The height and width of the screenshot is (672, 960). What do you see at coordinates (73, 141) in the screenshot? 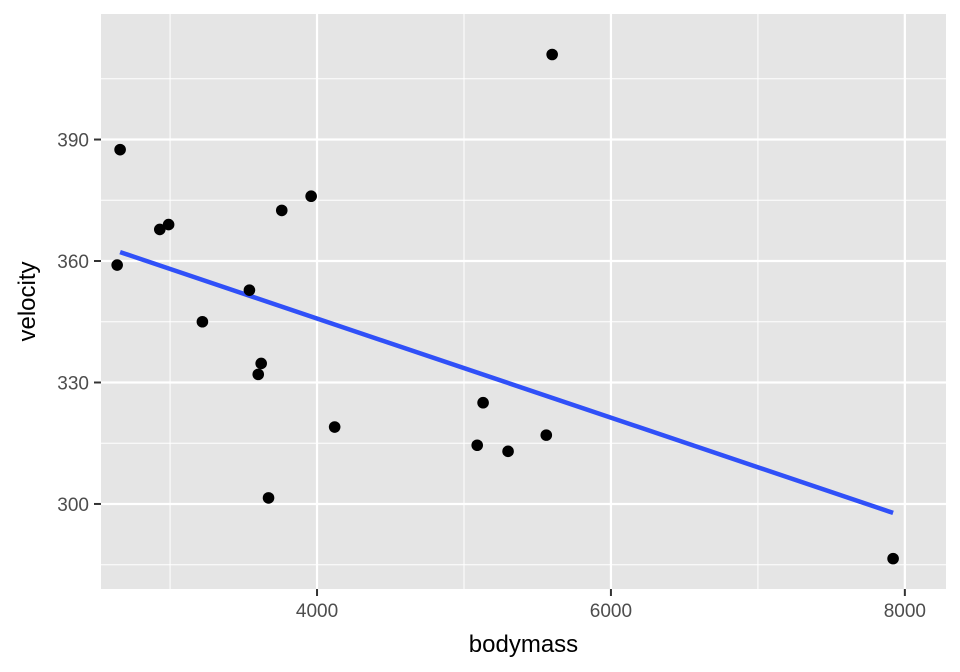
I see `y-tick-label: 390` at bounding box center [73, 141].